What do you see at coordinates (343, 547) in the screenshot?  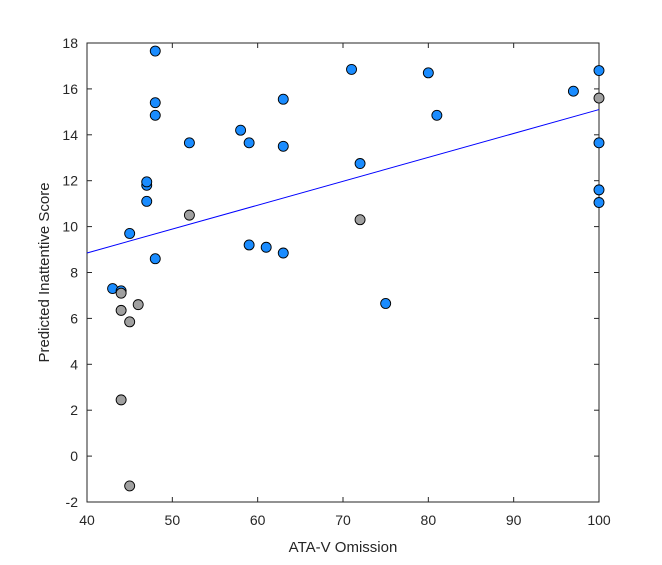 I see `x-axis-label: ATA-V Omission` at bounding box center [343, 547].